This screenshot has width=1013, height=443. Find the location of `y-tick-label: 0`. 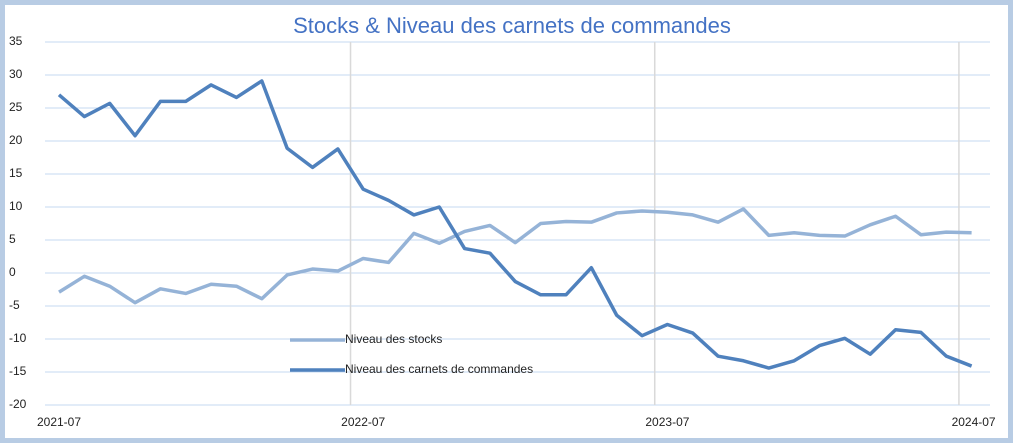

y-tick-label: 0 is located at coordinates (12, 272).